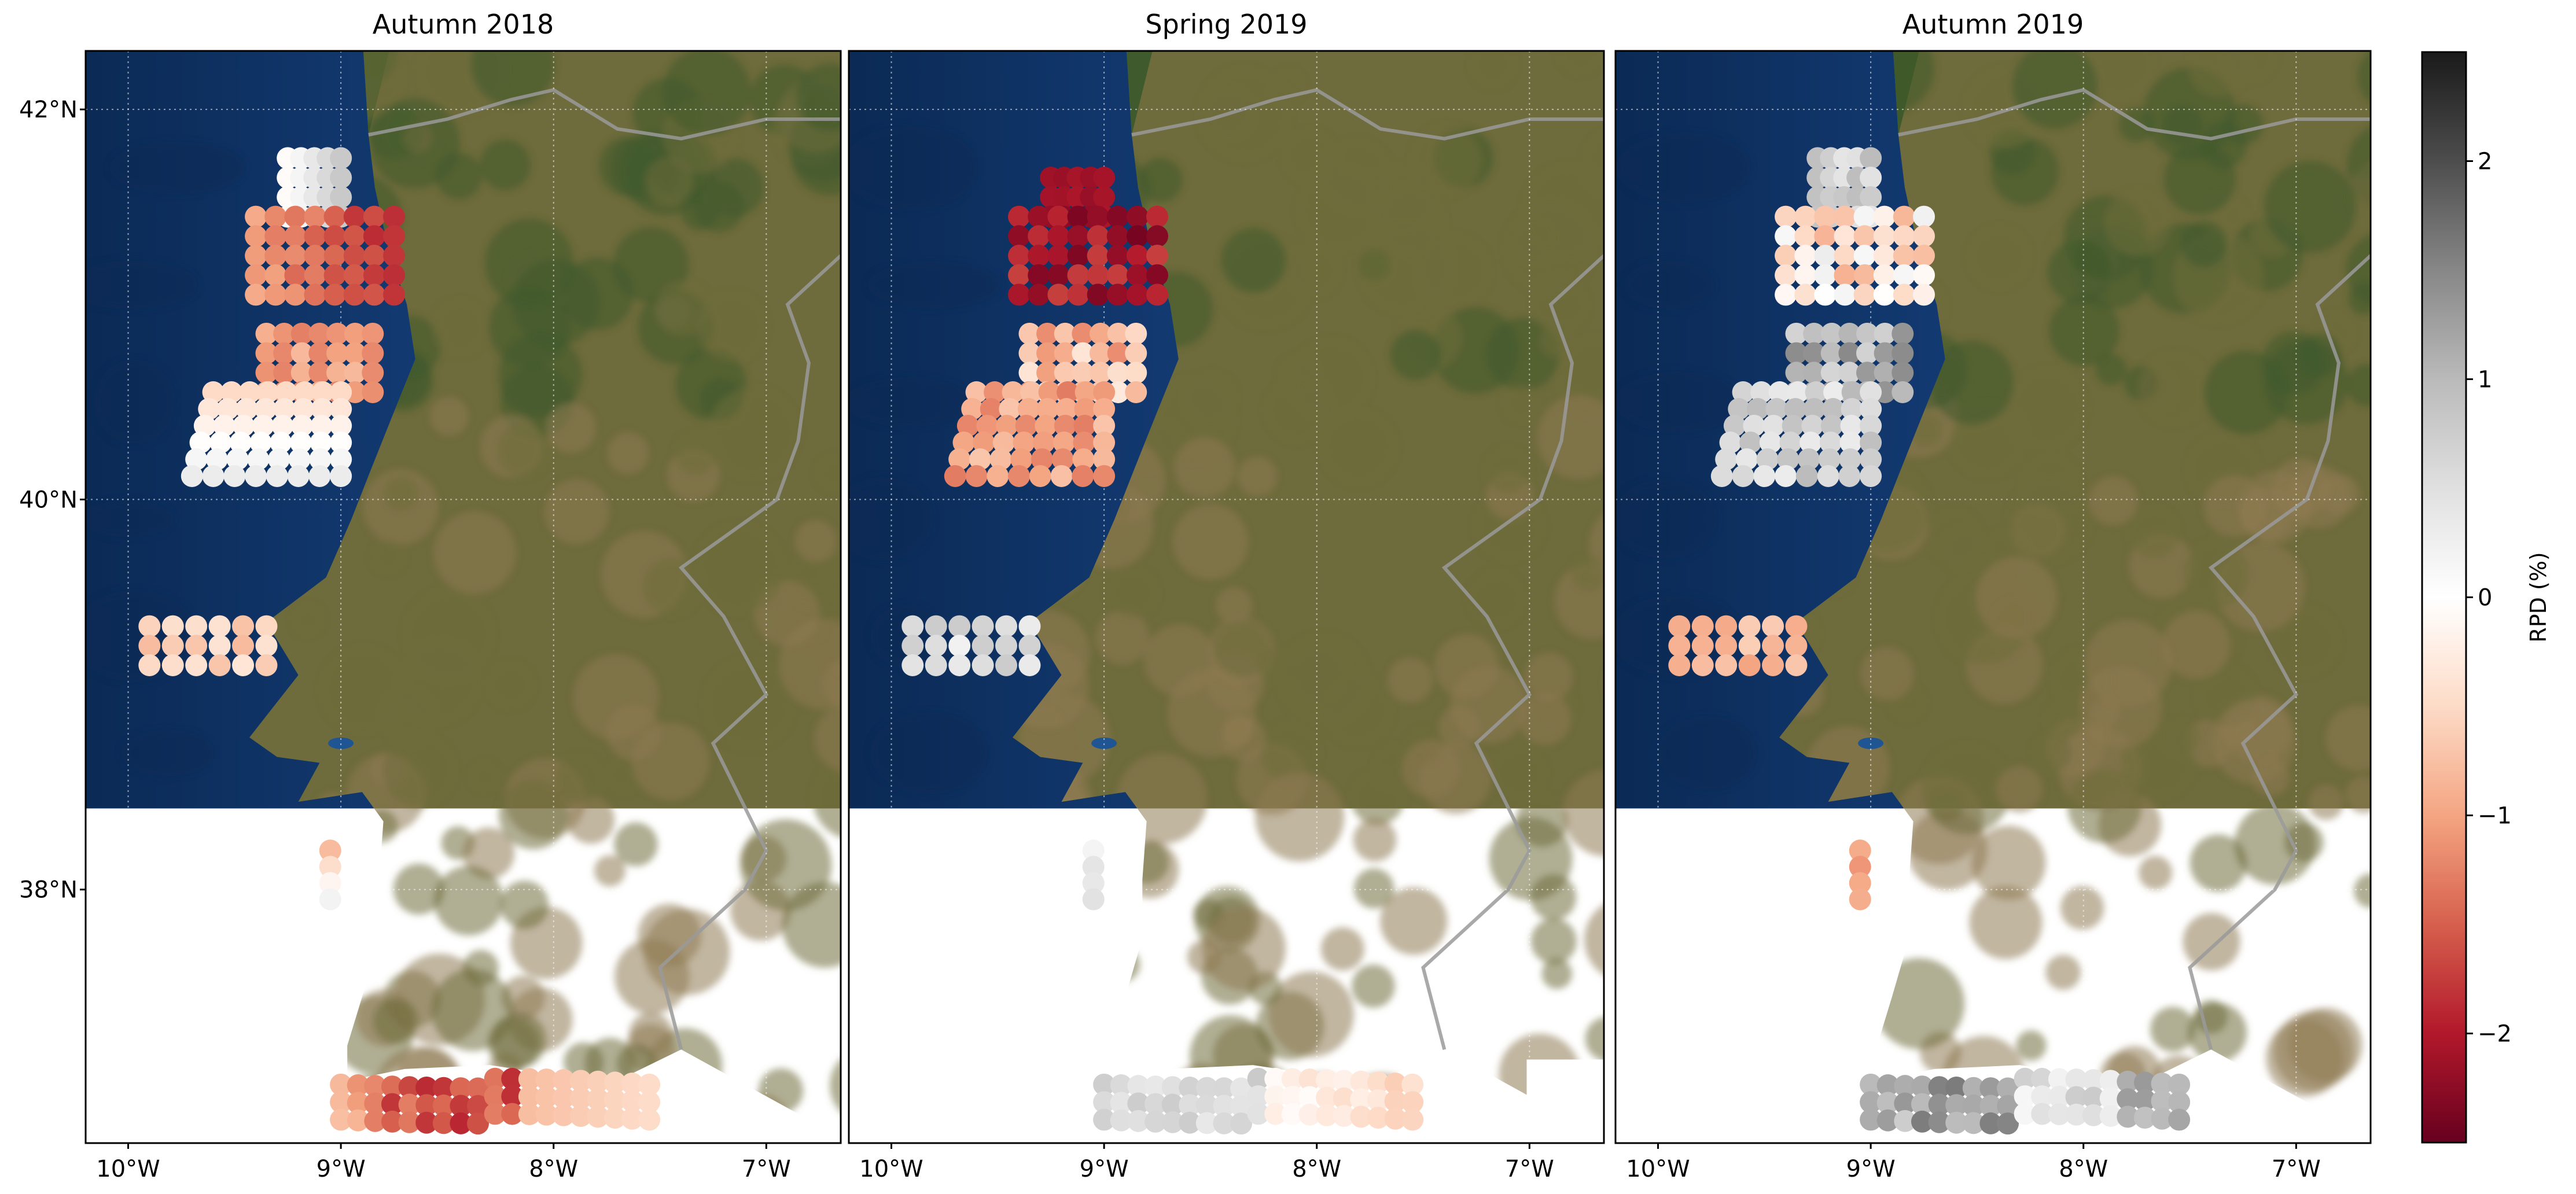 The image size is (2576, 1194). I want to click on lon-tick-label: 7°W, so click(766, 1169).